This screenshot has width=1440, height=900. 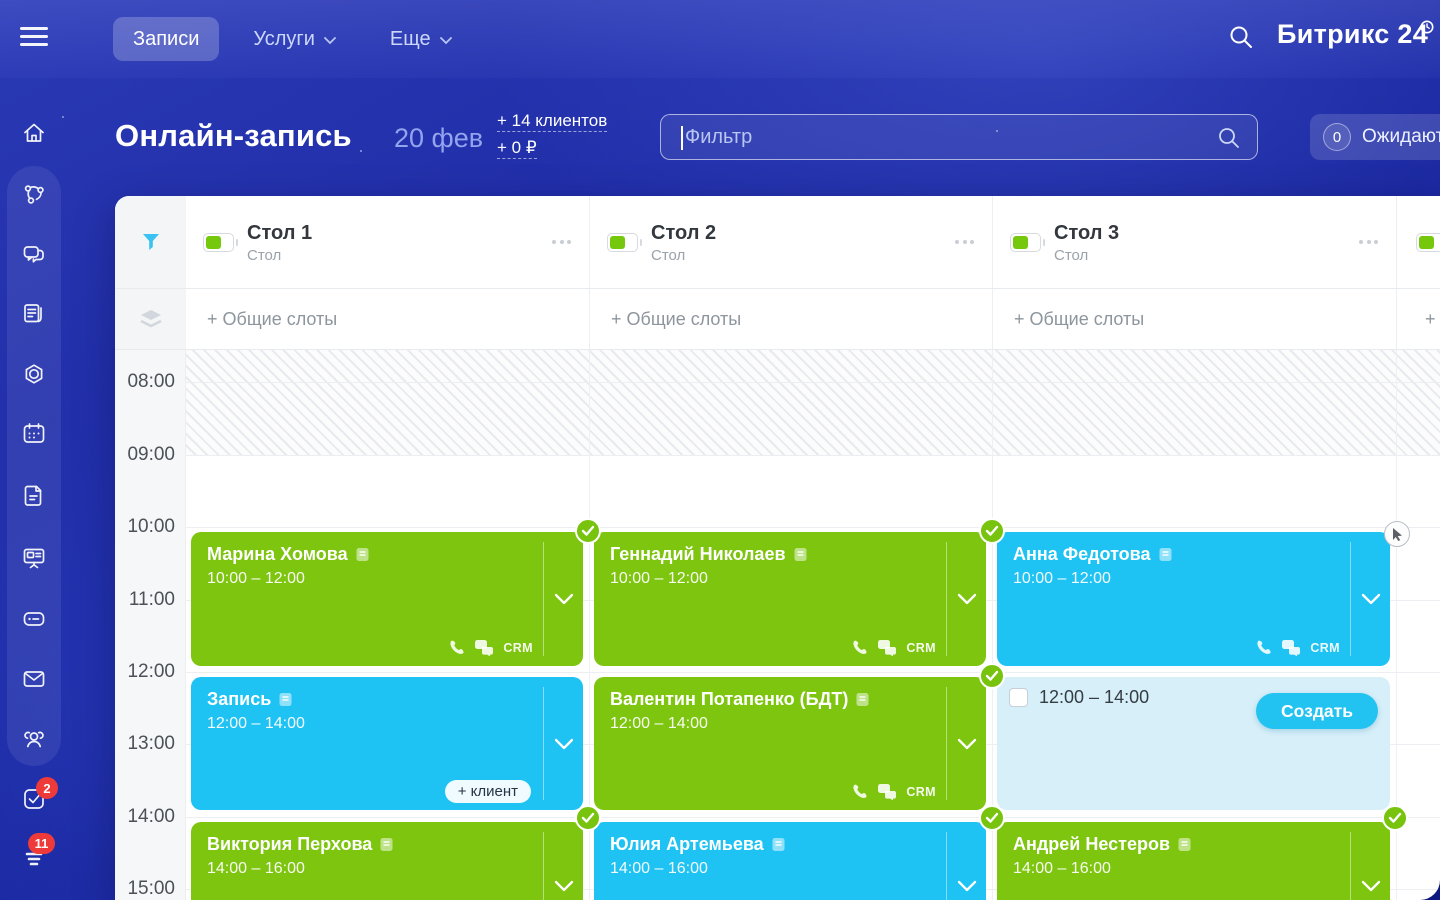 What do you see at coordinates (34, 194) in the screenshot?
I see `sidebar-item-network` at bounding box center [34, 194].